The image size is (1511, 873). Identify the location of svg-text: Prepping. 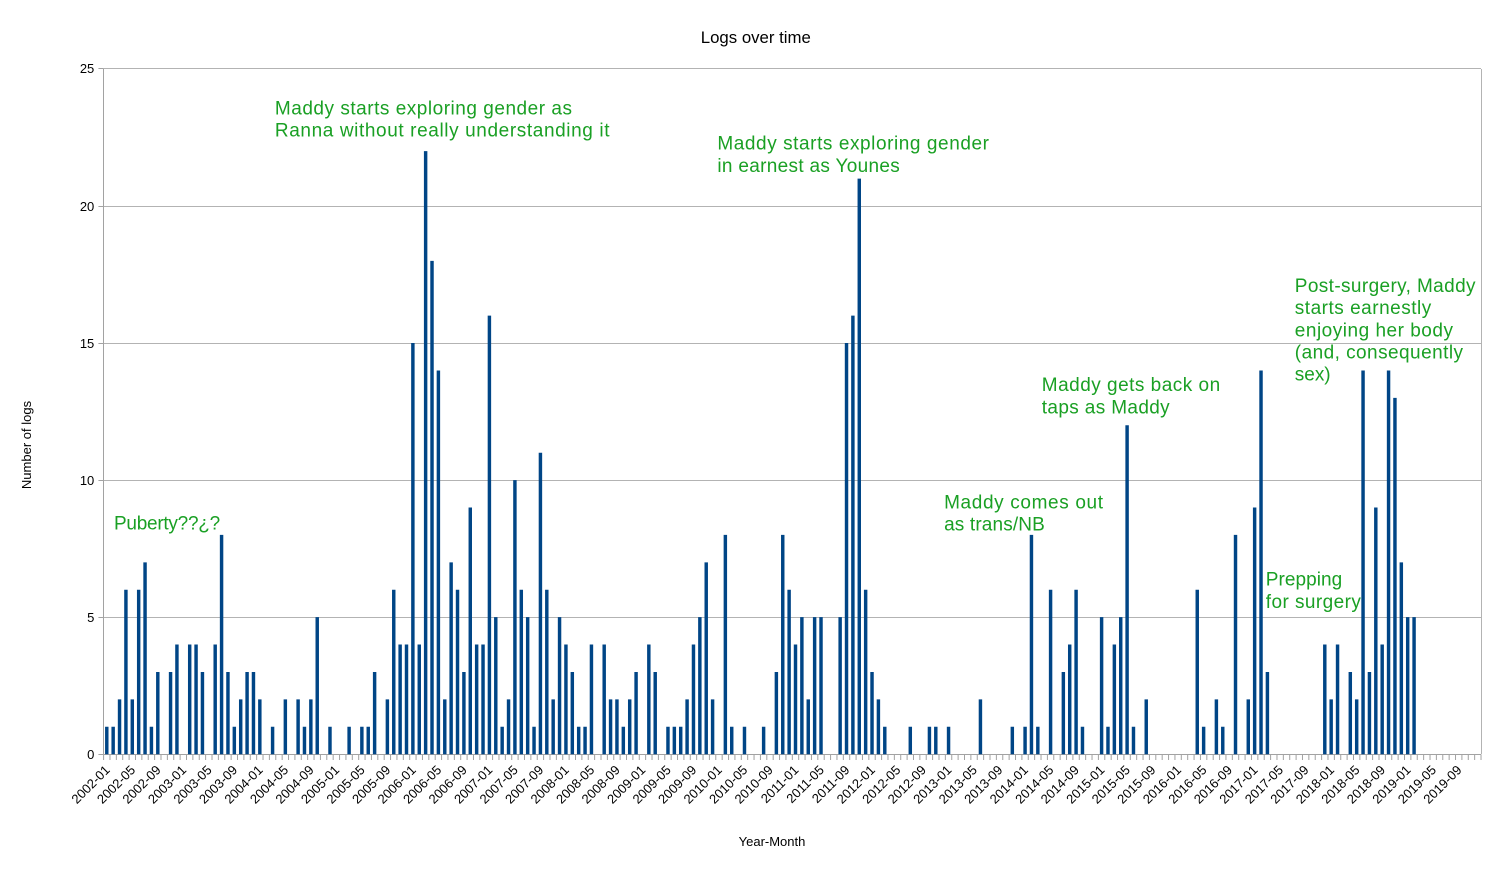
(1304, 580).